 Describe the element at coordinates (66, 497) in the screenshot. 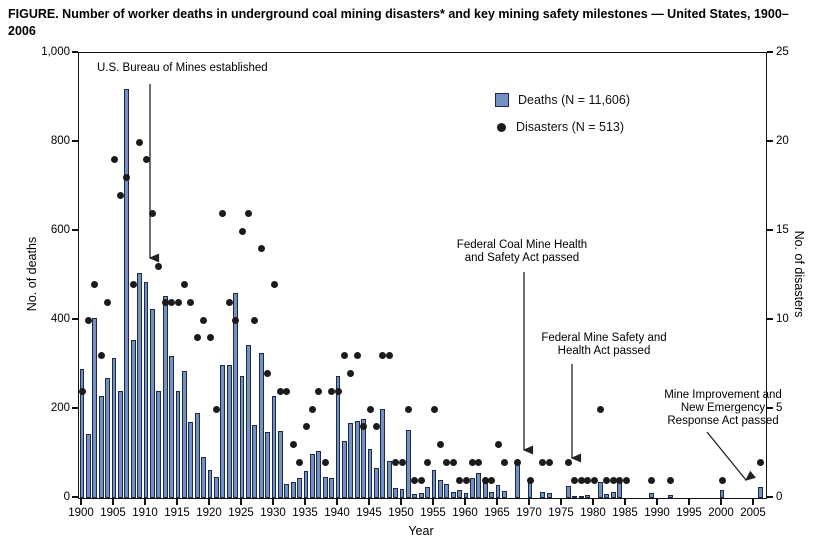

I see `left-axis-tick-label: 0` at that location.